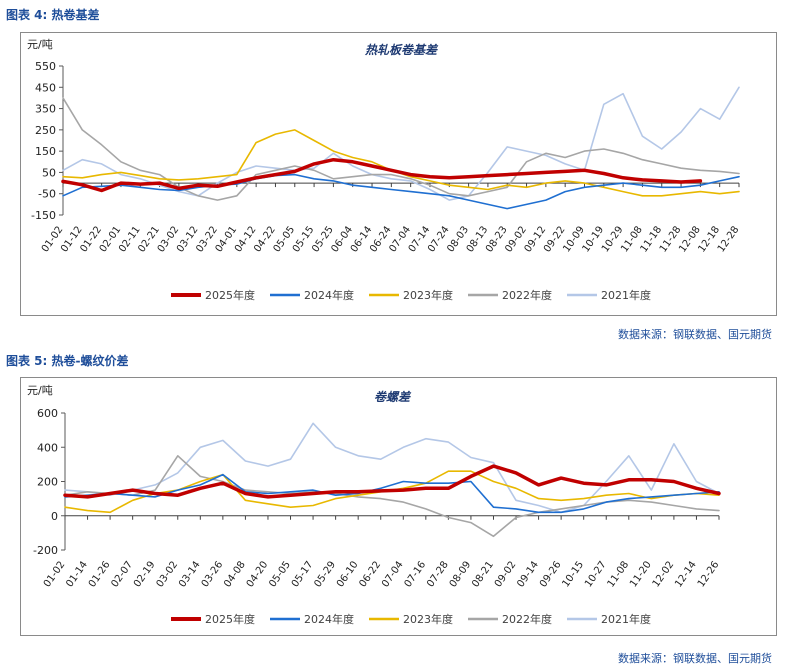 This screenshot has width=790, height=671. I want to click on y-tick-label: 450, so click(45, 87).